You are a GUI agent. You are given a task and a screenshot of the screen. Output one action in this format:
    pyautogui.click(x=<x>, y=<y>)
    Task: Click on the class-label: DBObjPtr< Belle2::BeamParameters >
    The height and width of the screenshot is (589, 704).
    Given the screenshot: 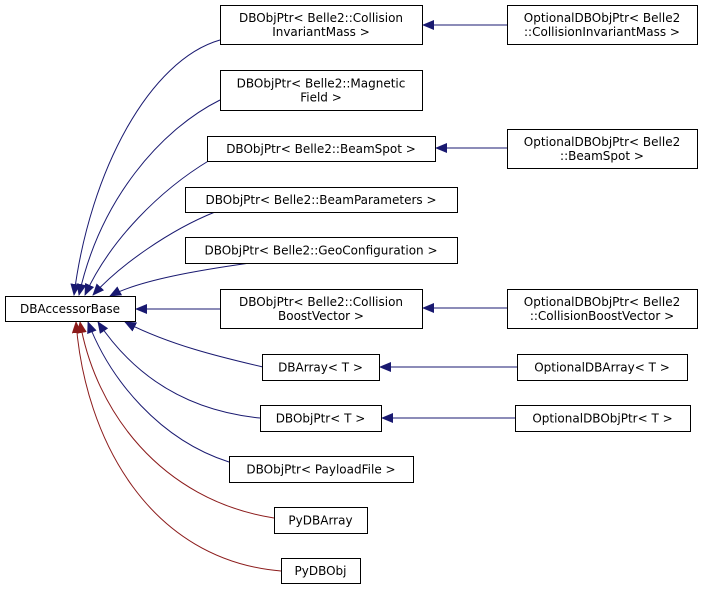 What is the action you would take?
    pyautogui.click(x=321, y=200)
    